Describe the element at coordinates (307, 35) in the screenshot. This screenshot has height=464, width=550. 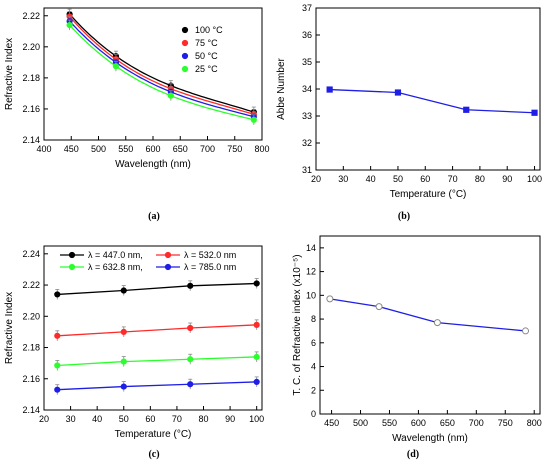
I see `y-tick-label: 36` at that location.